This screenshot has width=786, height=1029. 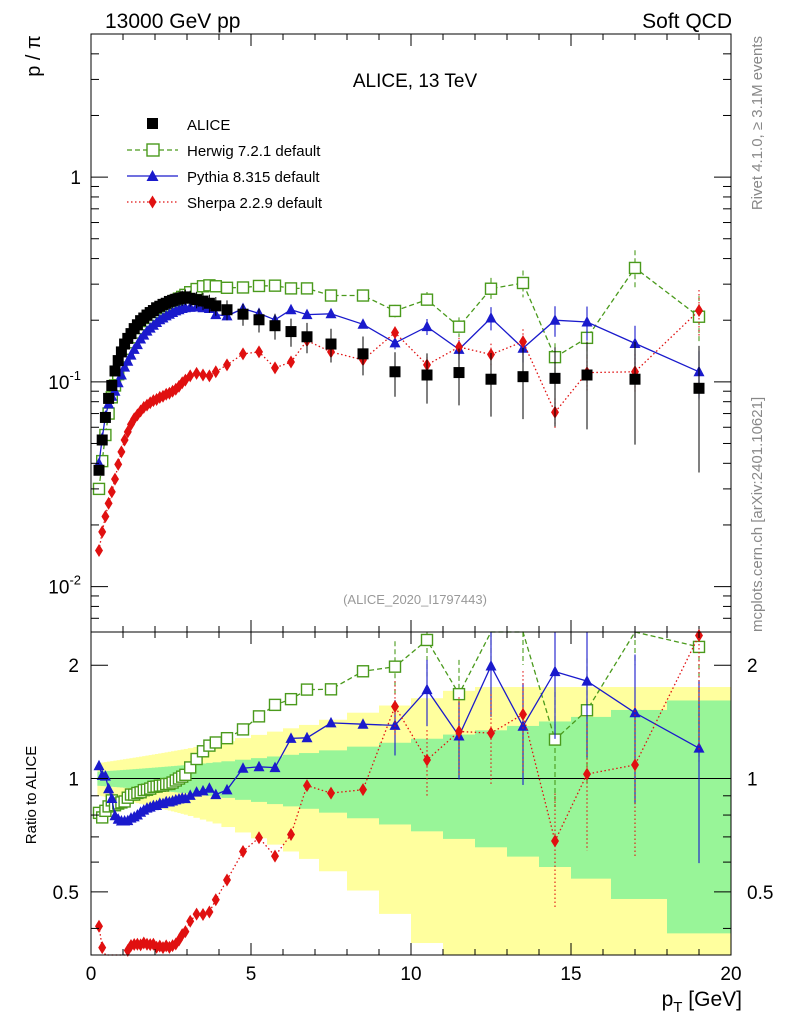 I want to click on legend-marker-herwig, so click(x=153, y=150).